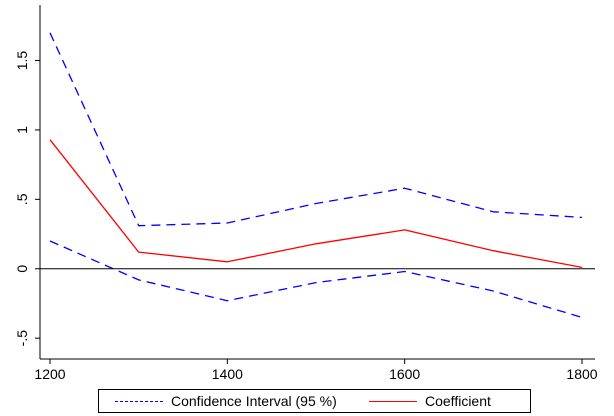 The height and width of the screenshot is (416, 614). I want to click on legend-swatch-ci, so click(139, 401).